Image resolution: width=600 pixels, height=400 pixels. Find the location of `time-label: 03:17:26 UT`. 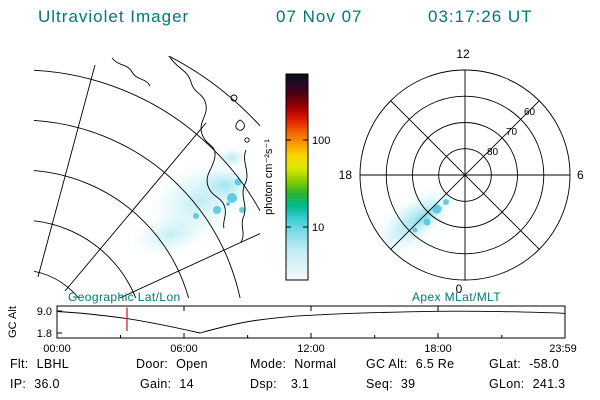

time-label: 03:17:26 UT is located at coordinates (480, 16).